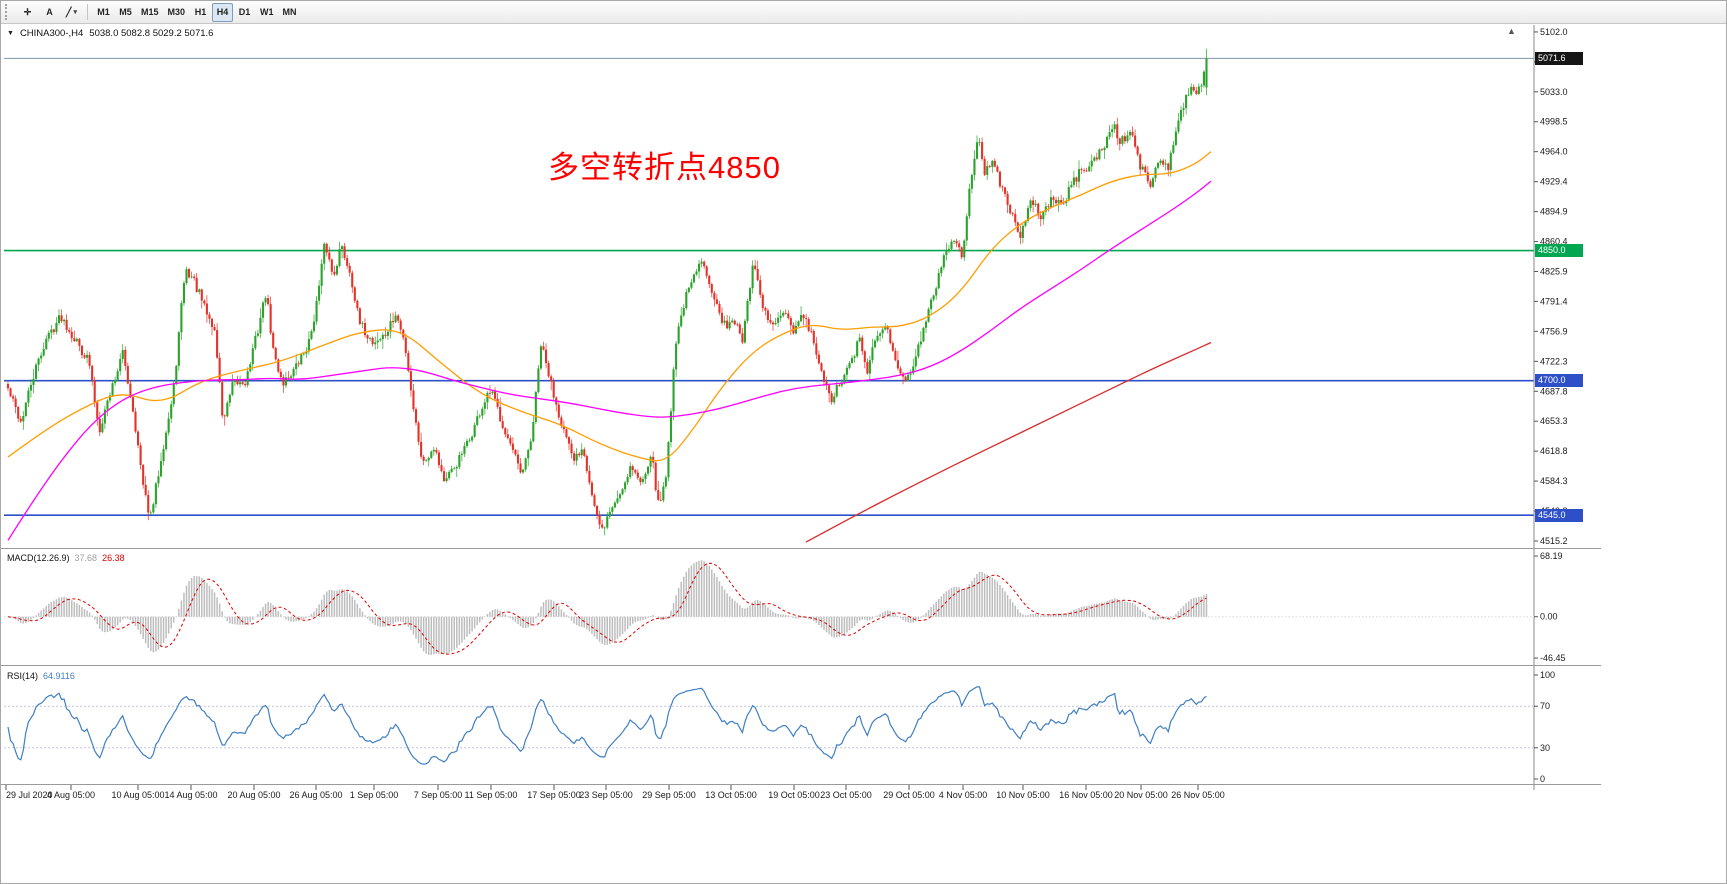 This screenshot has width=1727, height=884. Describe the element at coordinates (244, 12) in the screenshot. I see `timeframe-button-d1: D1` at that location.